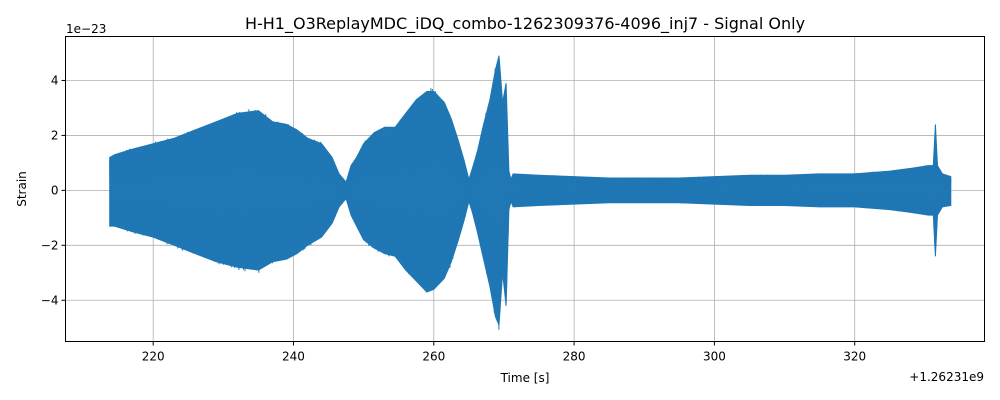 This screenshot has height=400, width=1000. I want to click on x-tick-label: 260, so click(433, 357).